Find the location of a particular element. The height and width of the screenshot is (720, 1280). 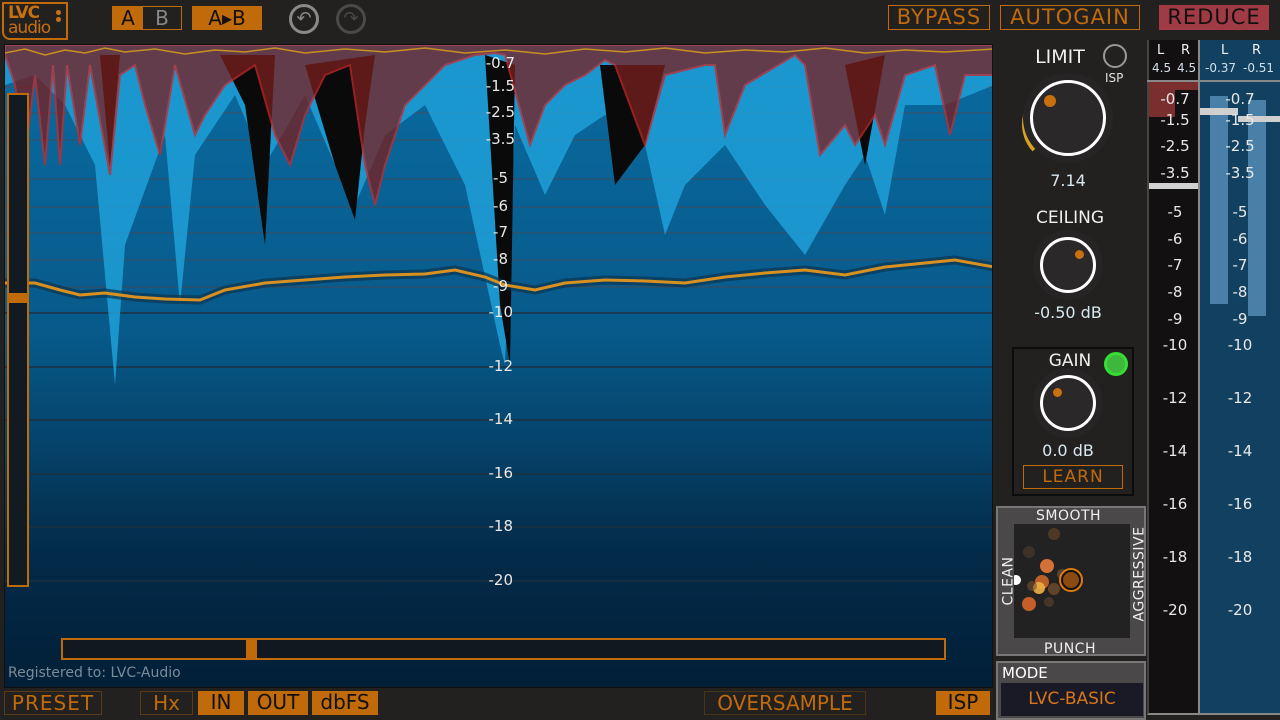

character-xy-pad is located at coordinates (1072, 581).